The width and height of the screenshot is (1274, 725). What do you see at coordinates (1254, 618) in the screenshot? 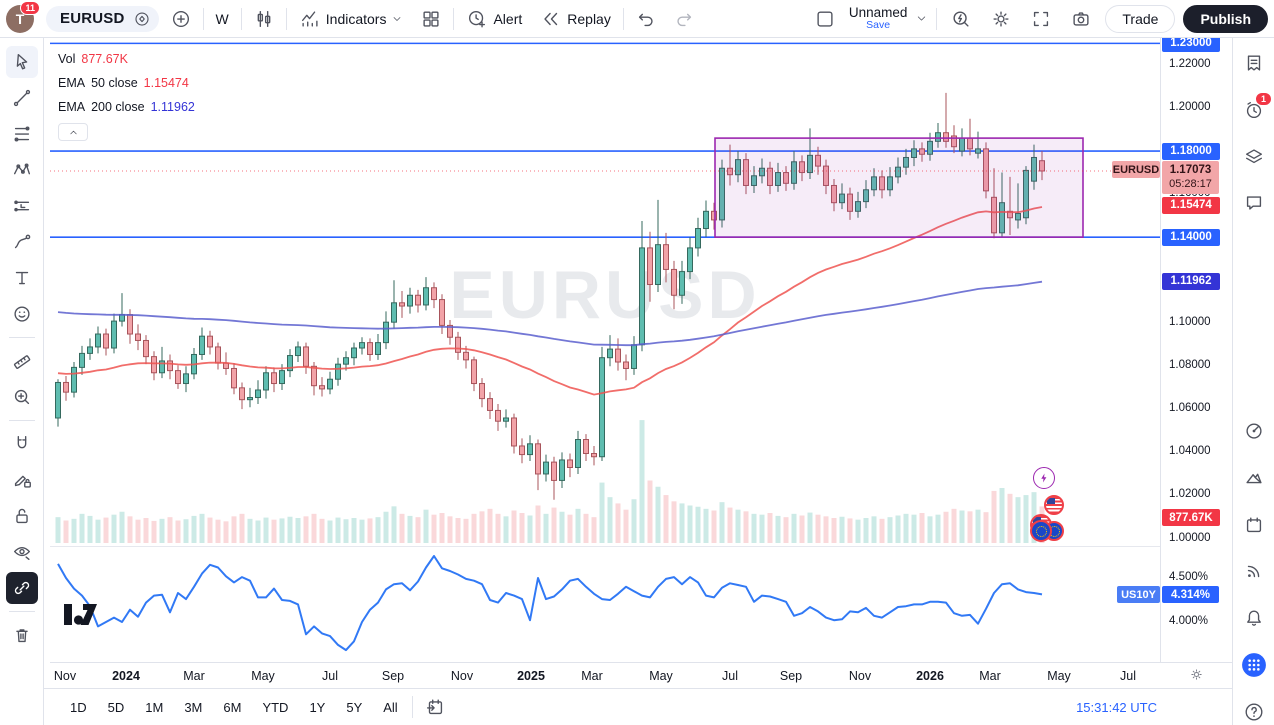
I see `sidebar-notifications` at bounding box center [1254, 618].